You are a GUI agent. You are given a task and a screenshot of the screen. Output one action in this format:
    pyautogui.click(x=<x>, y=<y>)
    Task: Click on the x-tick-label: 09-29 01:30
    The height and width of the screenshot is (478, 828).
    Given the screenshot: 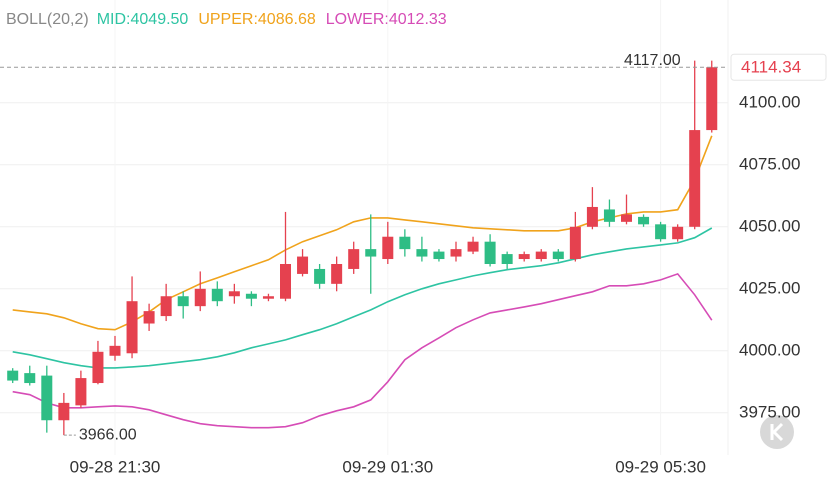 What is the action you would take?
    pyautogui.click(x=387, y=466)
    